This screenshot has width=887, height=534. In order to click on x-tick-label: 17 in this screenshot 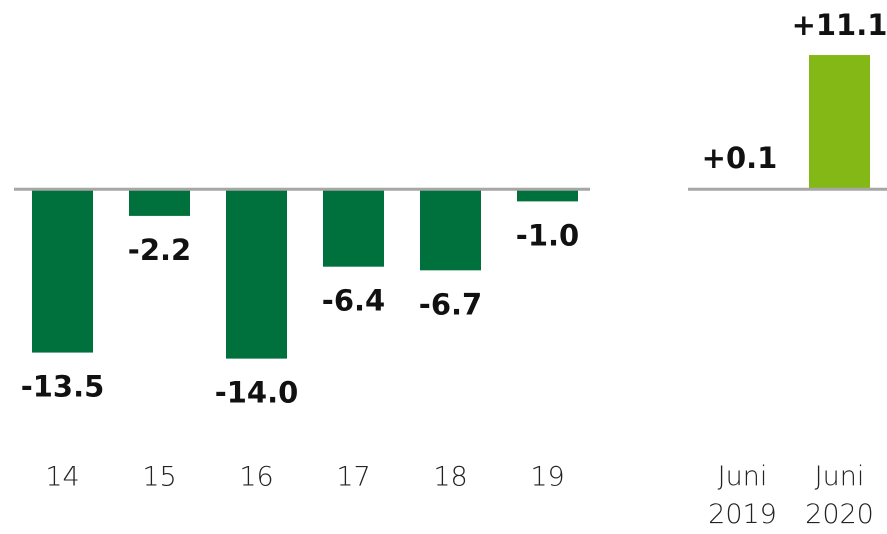, I will do `click(353, 477)`.